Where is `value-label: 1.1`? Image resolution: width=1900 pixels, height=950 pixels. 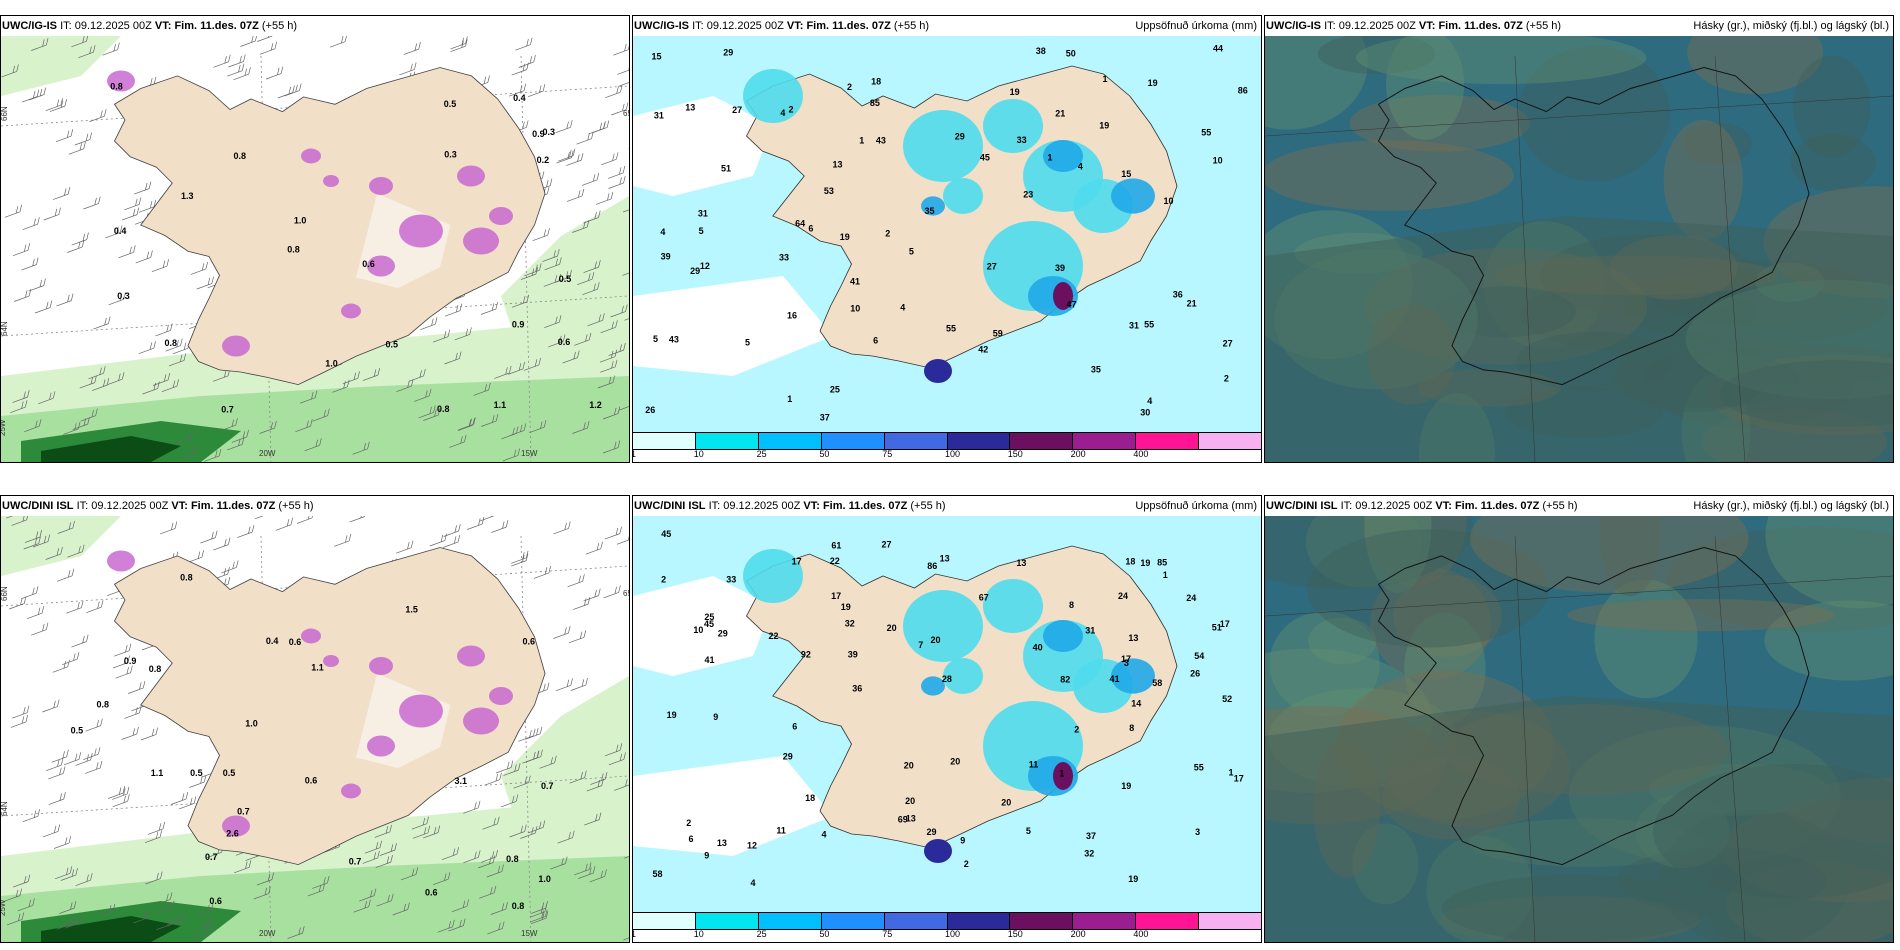
value-label: 1.1 is located at coordinates (500, 405).